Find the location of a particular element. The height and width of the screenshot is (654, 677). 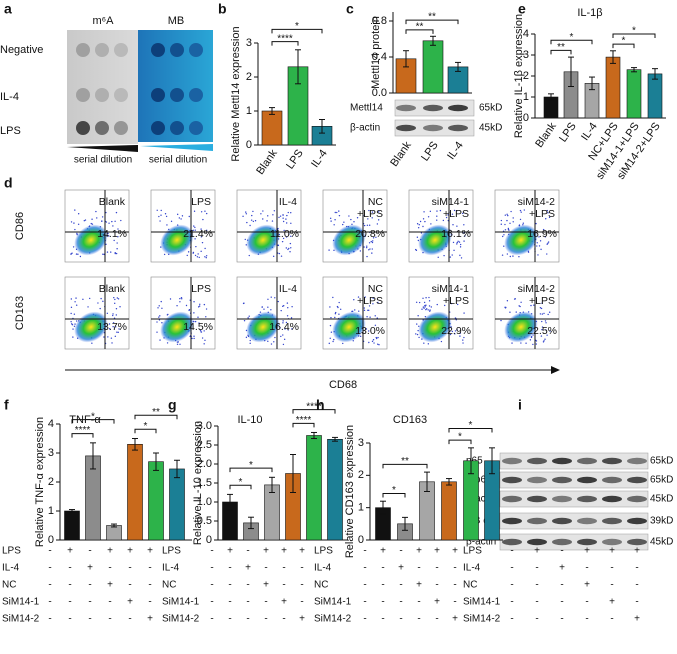

y-tick-label: 0.4 is located at coordinates (379, 57).